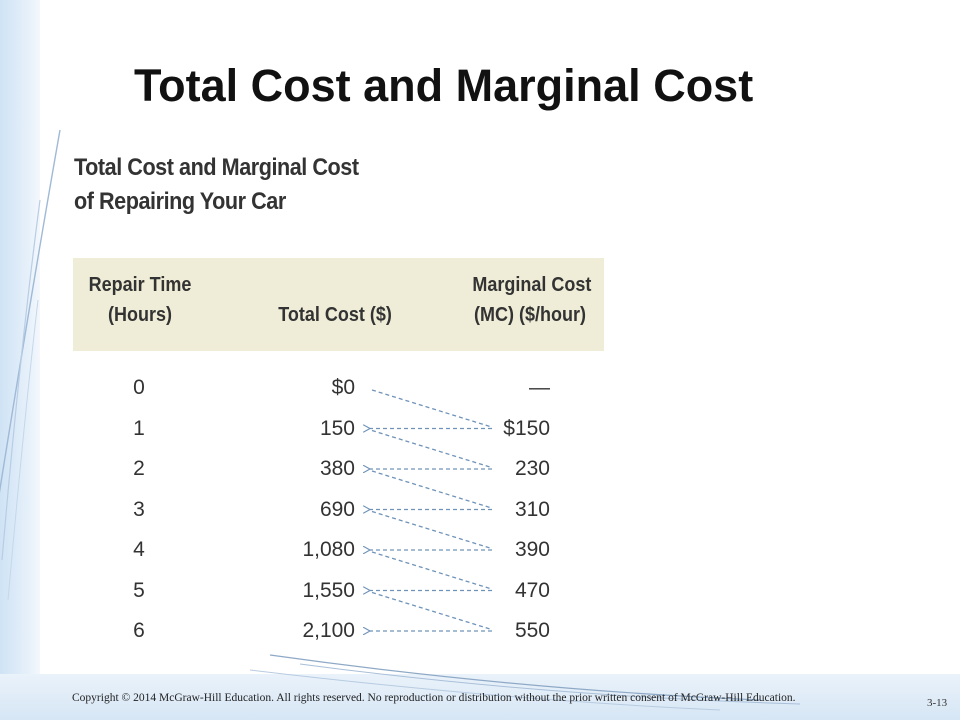 This screenshot has width=960, height=720. What do you see at coordinates (532, 468) in the screenshot?
I see `cell-marginal-cost: 230` at bounding box center [532, 468].